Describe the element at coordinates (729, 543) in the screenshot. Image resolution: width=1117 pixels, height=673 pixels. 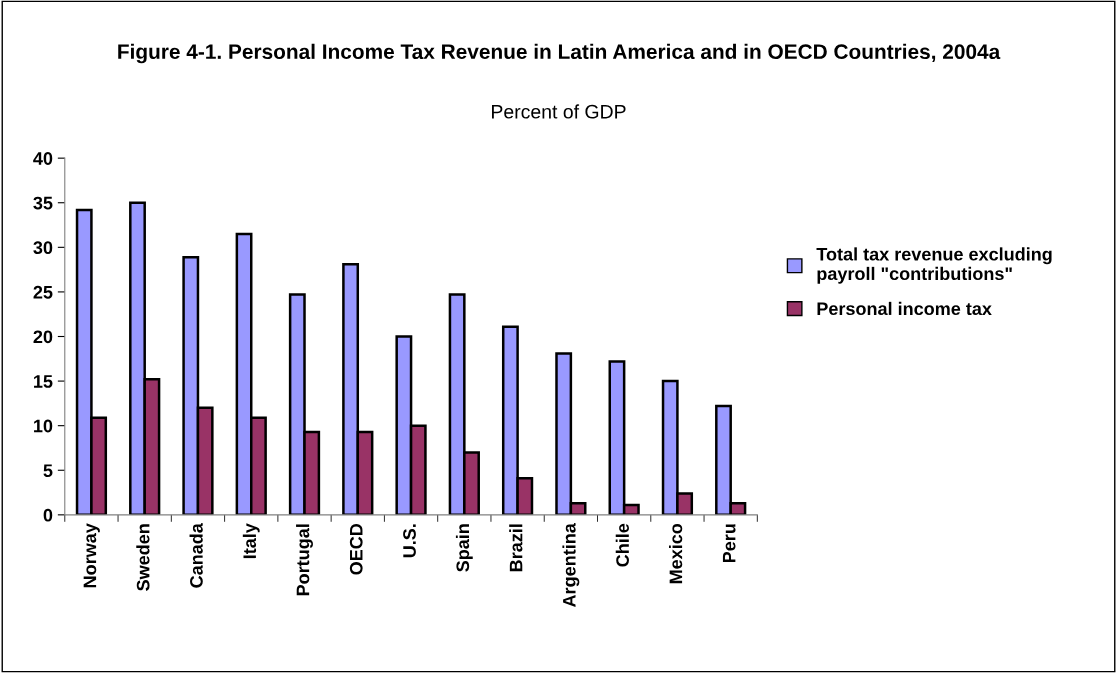
I see `x-tick-label: Peru` at that location.